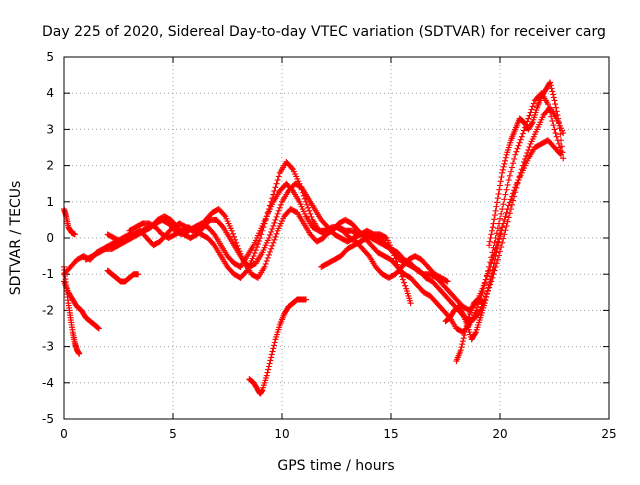 This screenshot has width=640, height=485. Describe the element at coordinates (48, 347) in the screenshot. I see `y-tick-label: -3` at that location.